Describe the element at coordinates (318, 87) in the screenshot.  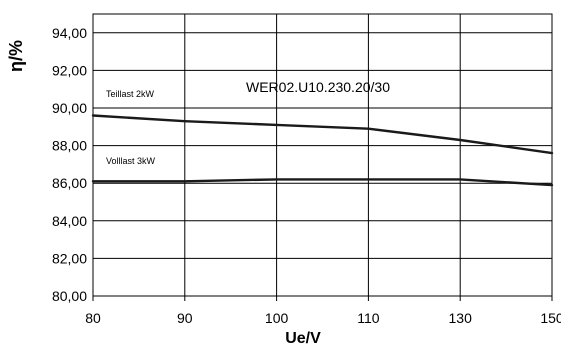
I see `chart-annotation: WER02.U10.230.20/30` at that location.